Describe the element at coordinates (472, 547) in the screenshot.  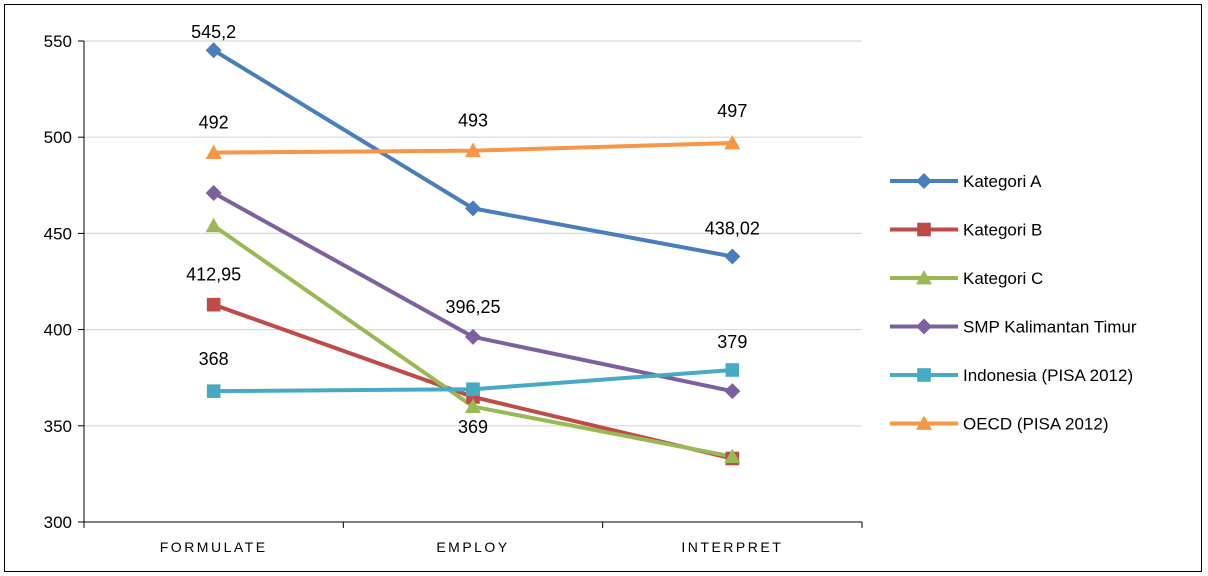
I see `x-category-label: EMPLOY` at that location.